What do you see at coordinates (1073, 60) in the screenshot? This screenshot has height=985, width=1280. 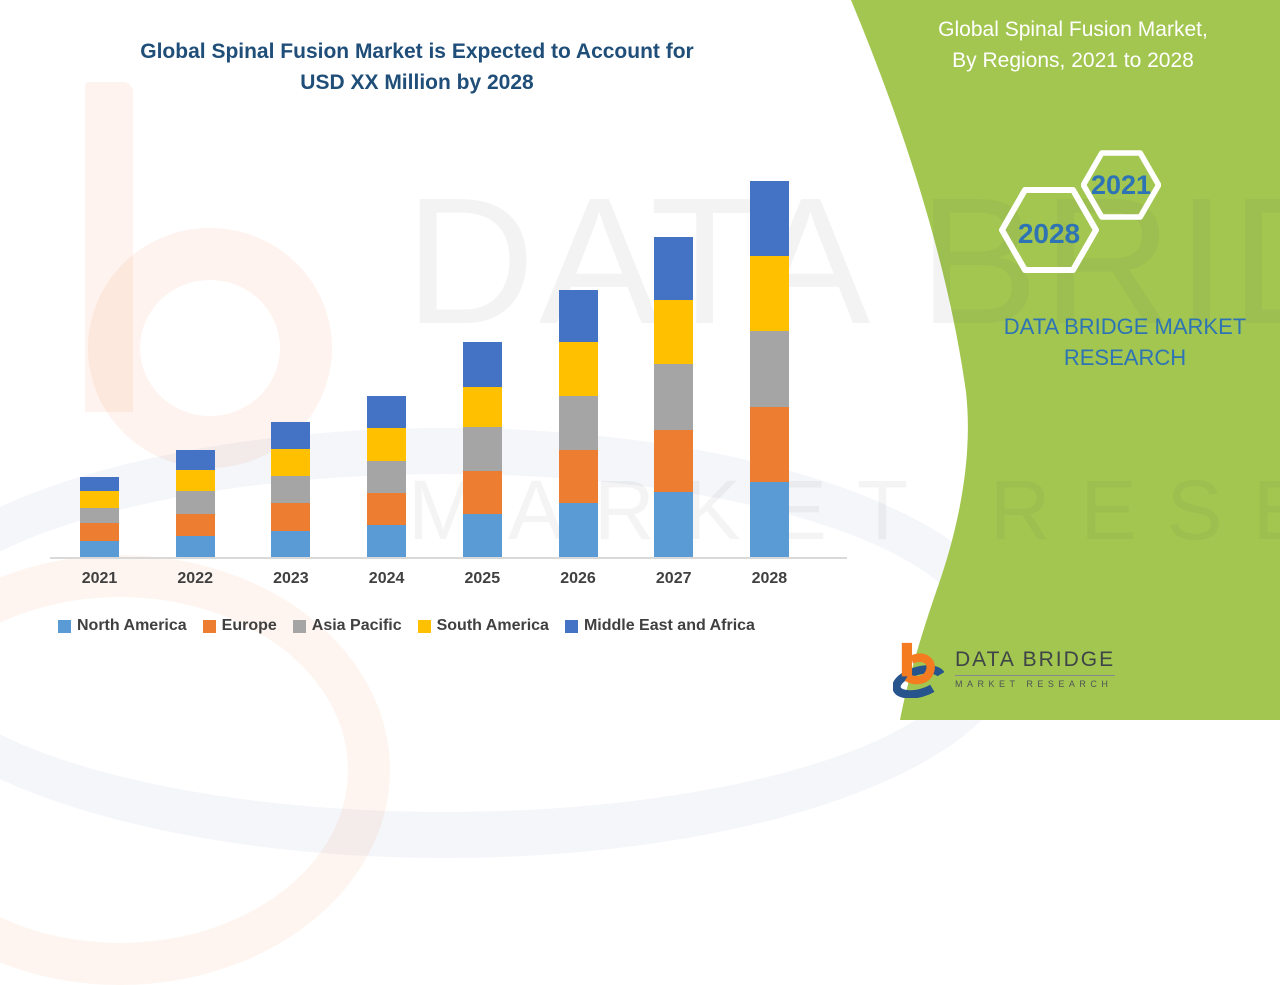 I see `panel-heading-line2: By Regions, 2021 to 2028` at bounding box center [1073, 60].